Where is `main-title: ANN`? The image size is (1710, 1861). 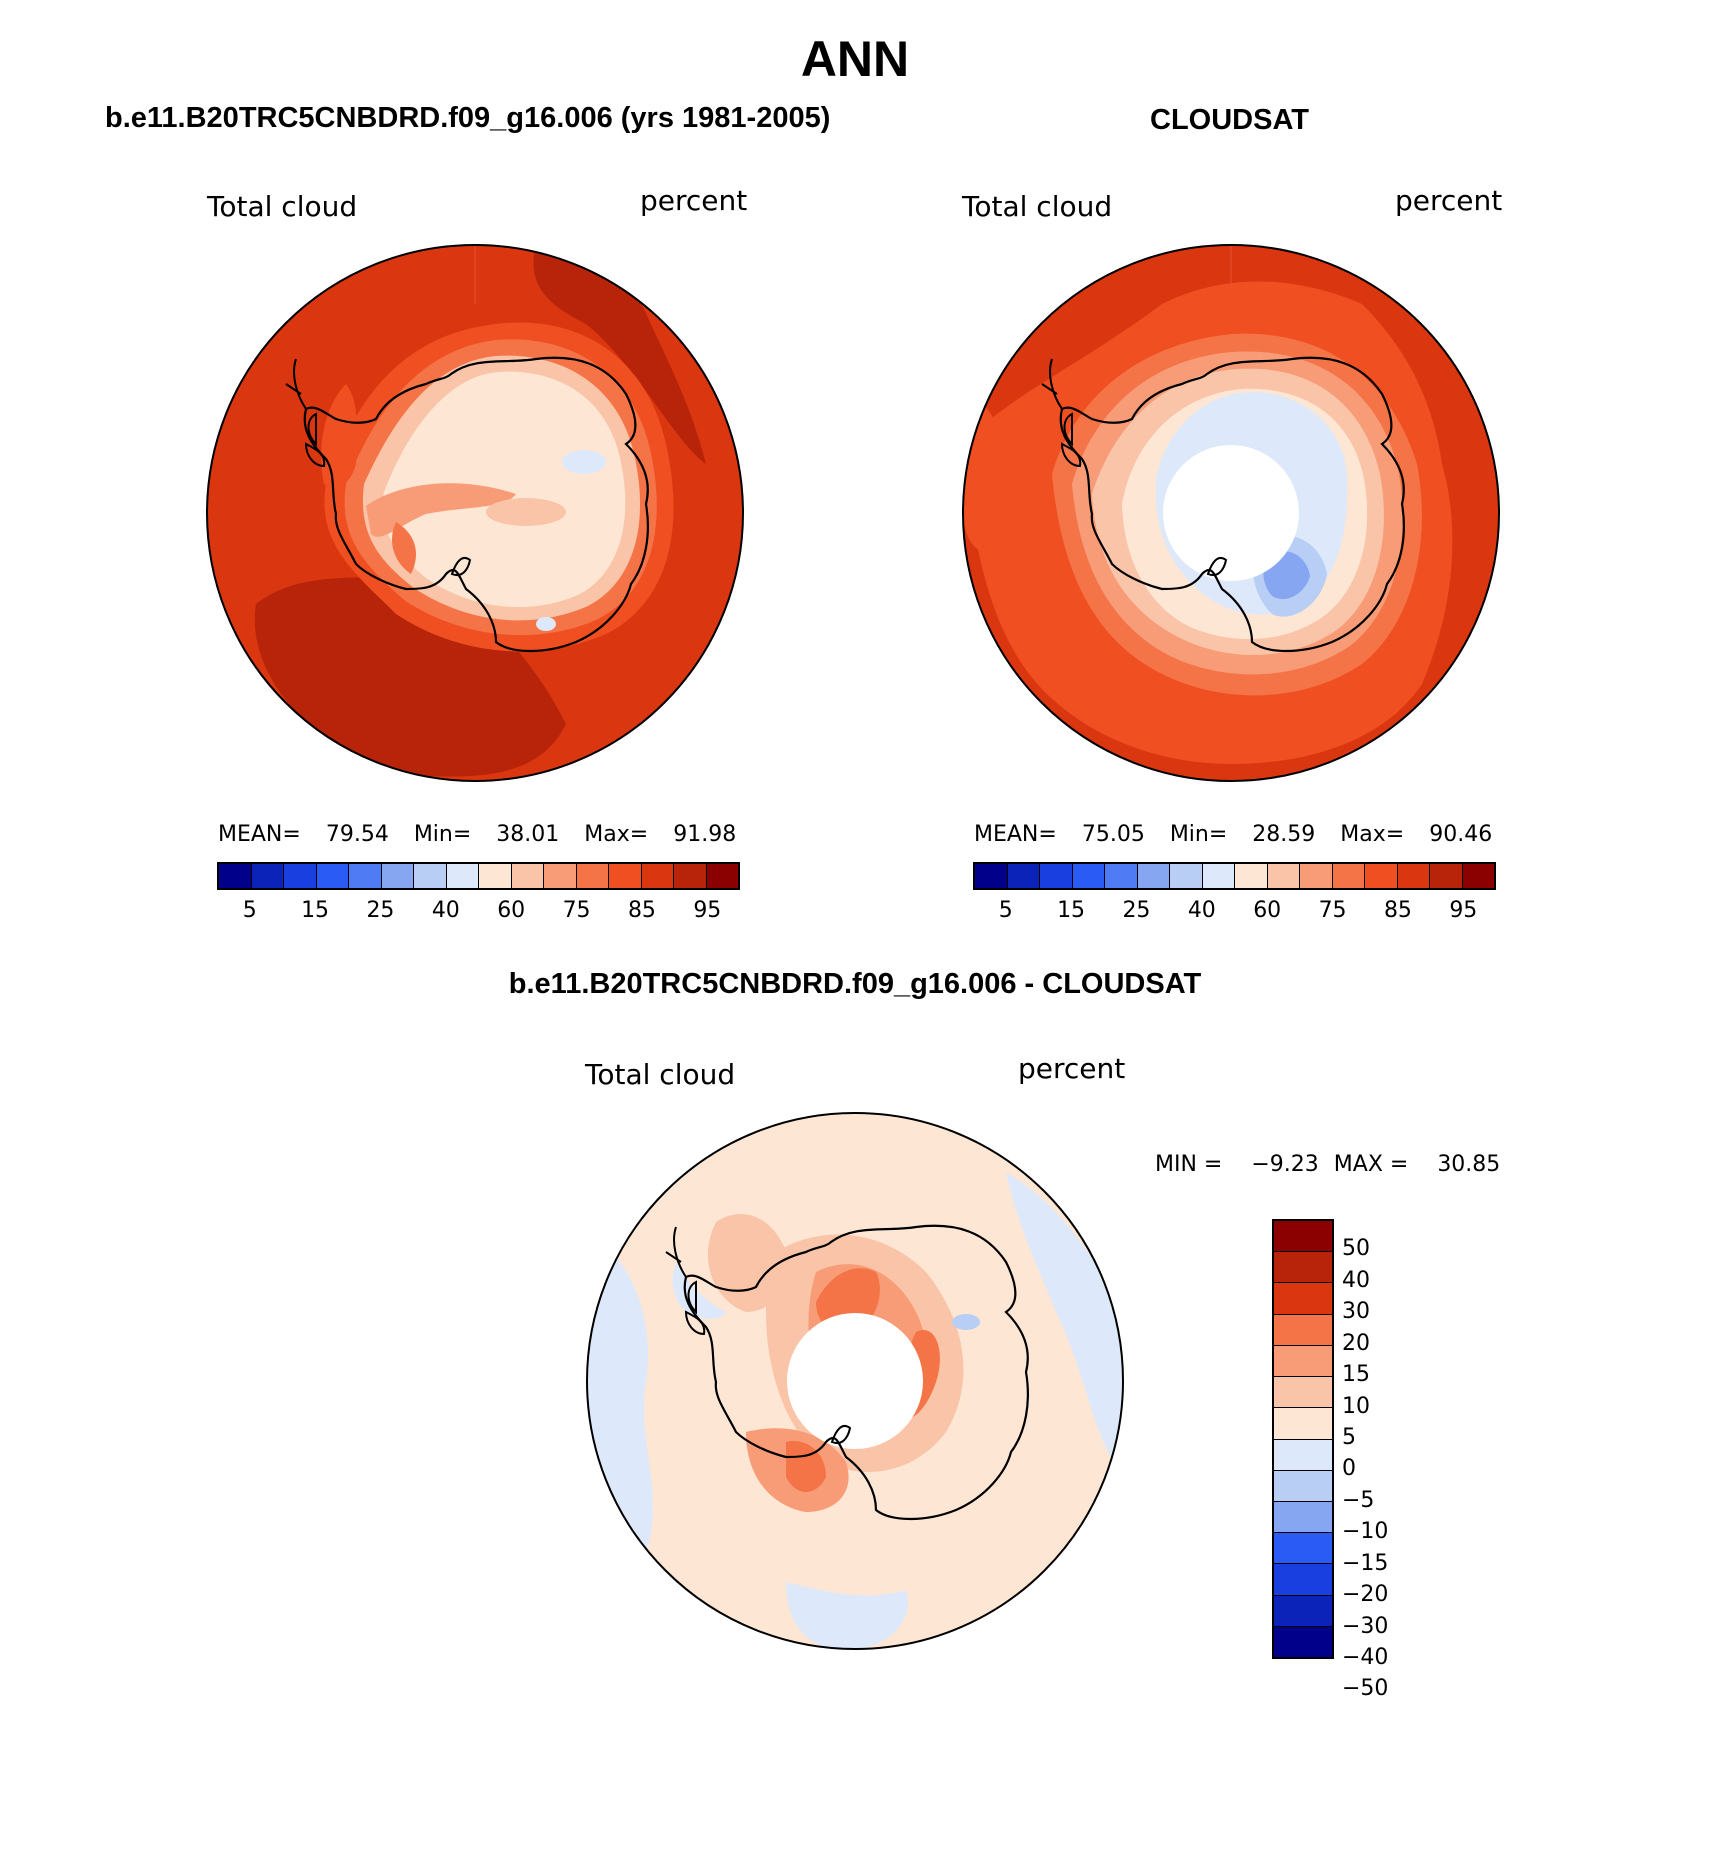
main-title: ANN is located at coordinates (855, 59).